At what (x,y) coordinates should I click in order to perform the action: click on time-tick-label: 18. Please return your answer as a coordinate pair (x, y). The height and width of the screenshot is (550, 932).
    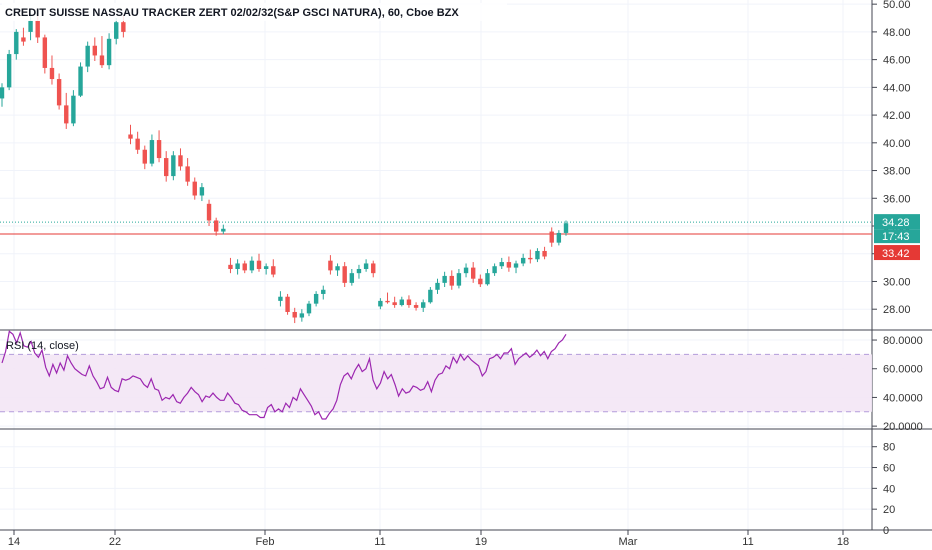
    Looking at the image, I should click on (843, 542).